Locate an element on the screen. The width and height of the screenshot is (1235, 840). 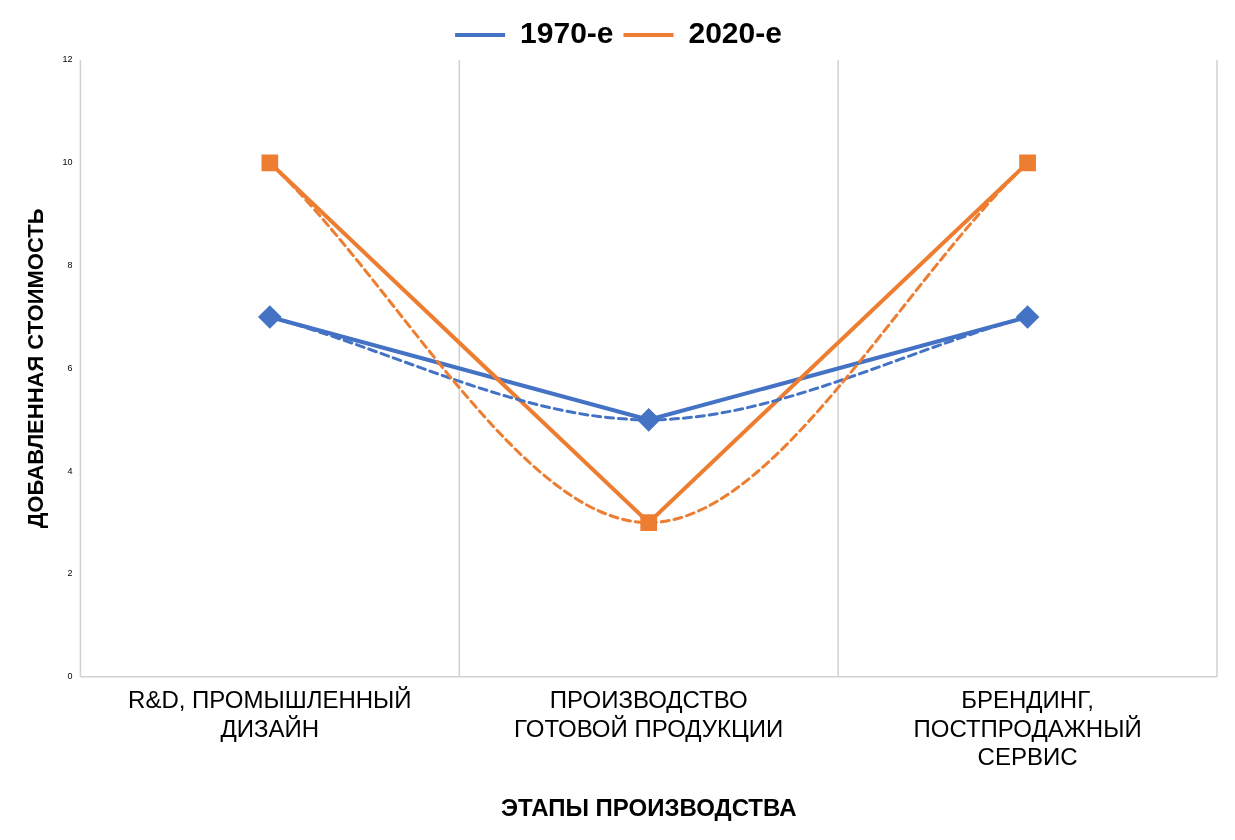
x-tick-label: БРЕНДИНГ, ПОСТПРОДАЖНЫЙ СЕРВИС is located at coordinates (1027, 728).